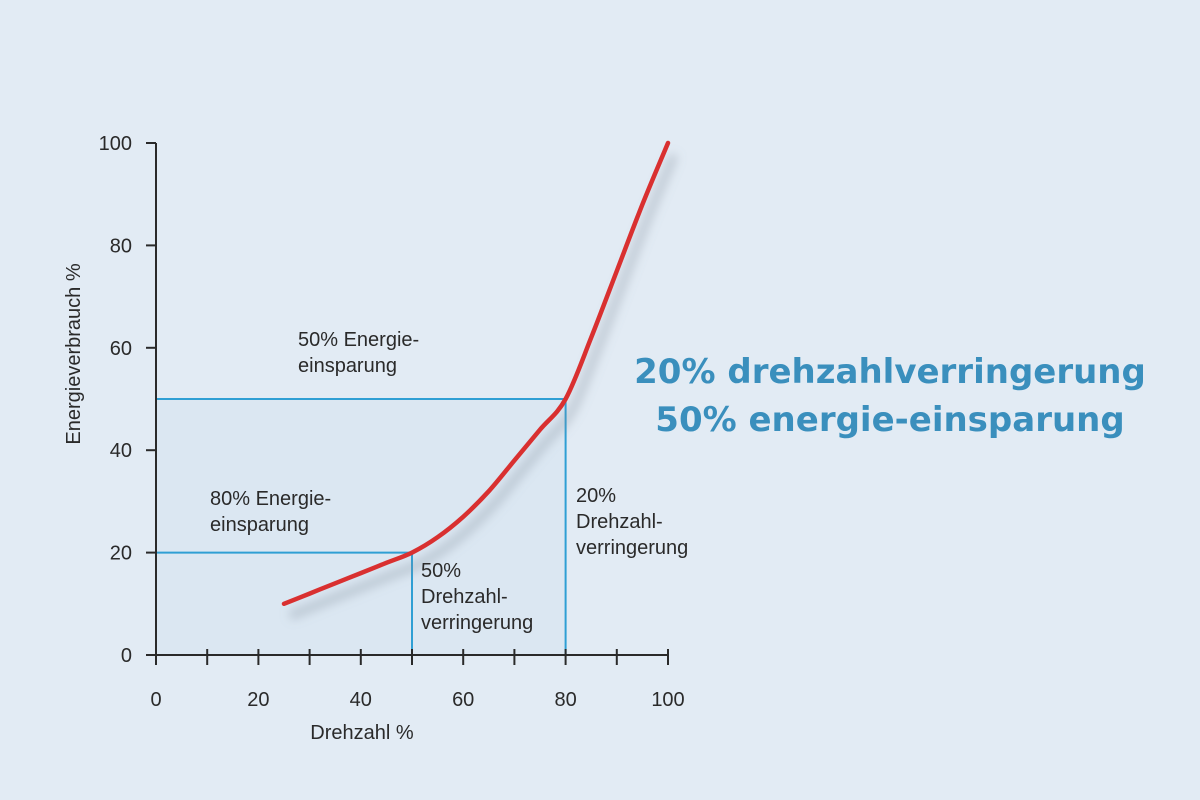 The height and width of the screenshot is (800, 1200). What do you see at coordinates (463, 700) in the screenshot?
I see `x-tick-label-60: 60` at bounding box center [463, 700].